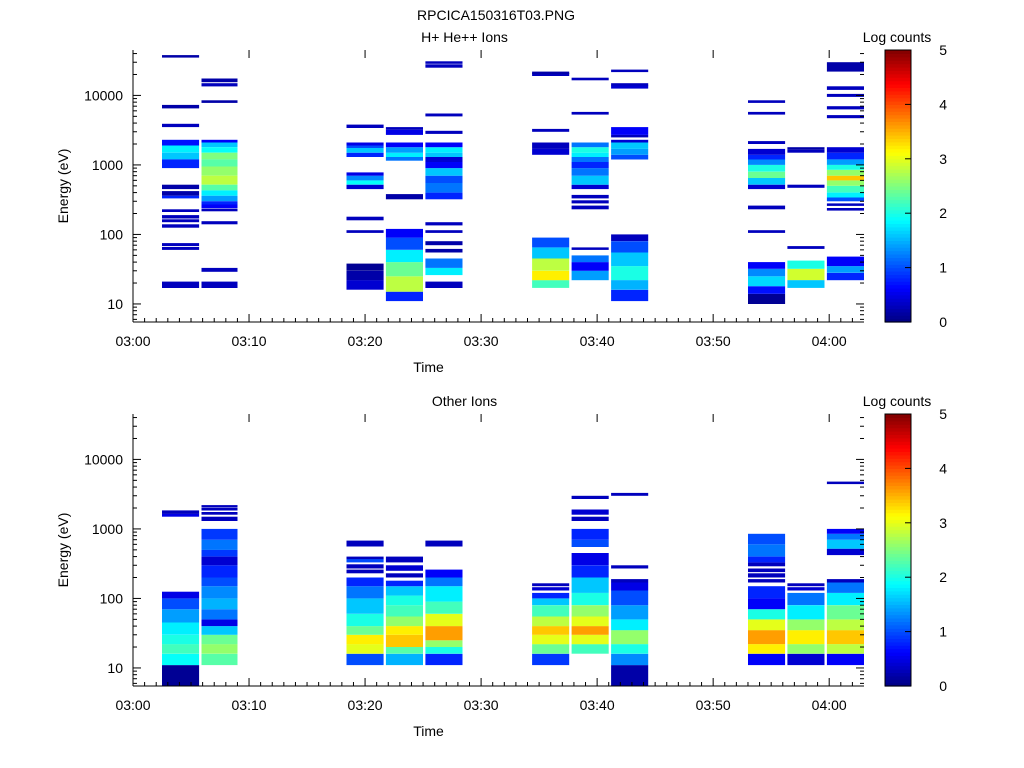  I want to click on colorbar-tick-label: 3, so click(943, 523).